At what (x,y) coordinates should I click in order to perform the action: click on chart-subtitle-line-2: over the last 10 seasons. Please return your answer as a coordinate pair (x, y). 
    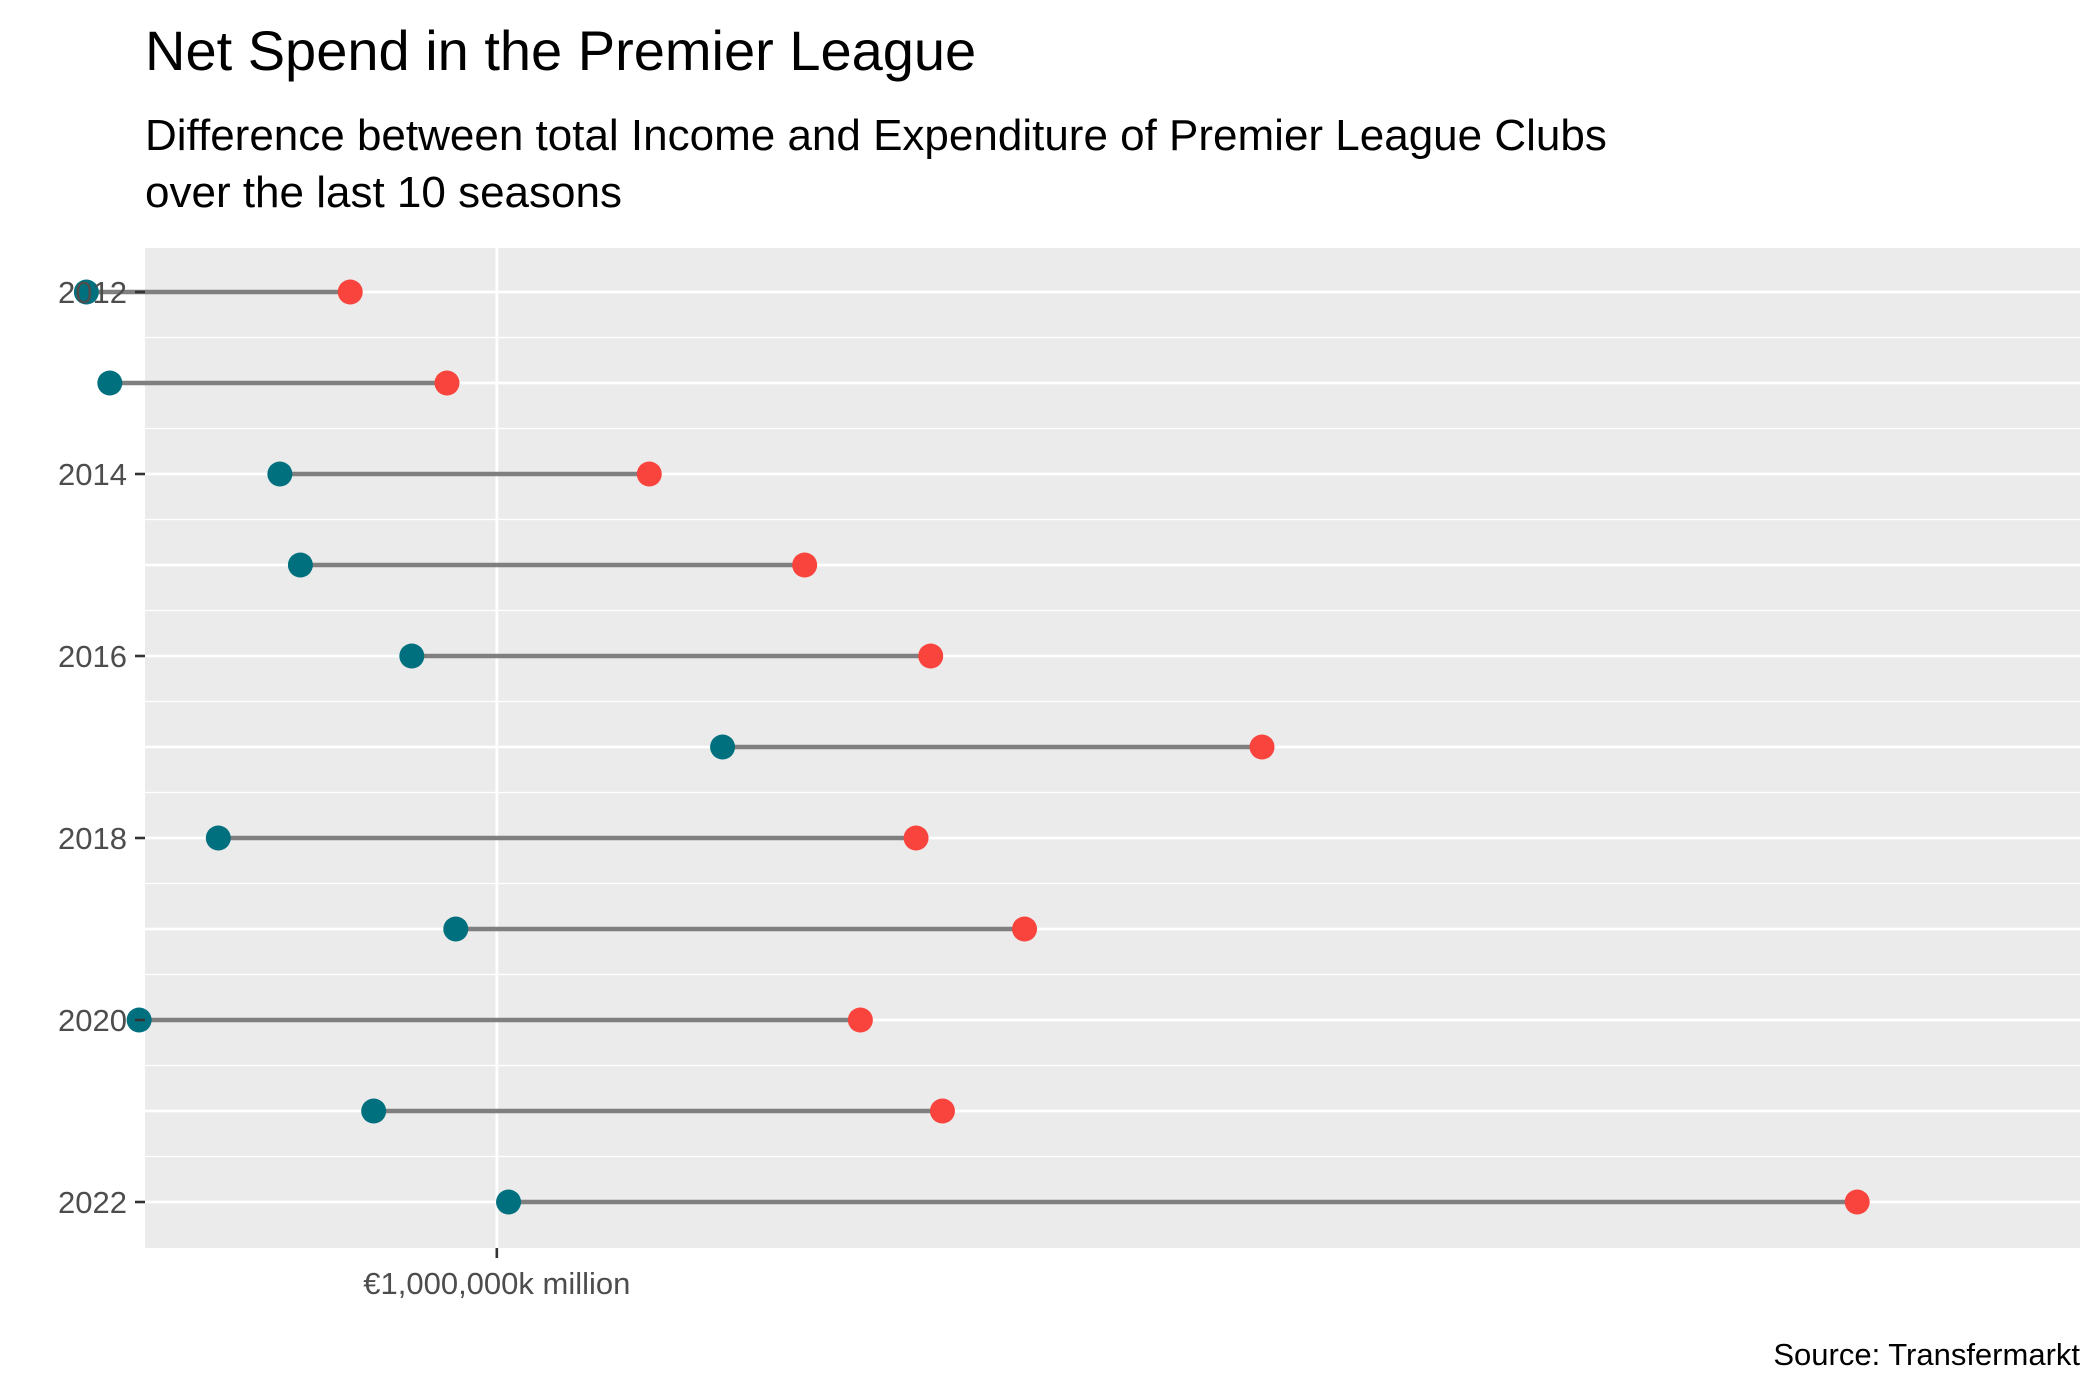
    Looking at the image, I should click on (383, 192).